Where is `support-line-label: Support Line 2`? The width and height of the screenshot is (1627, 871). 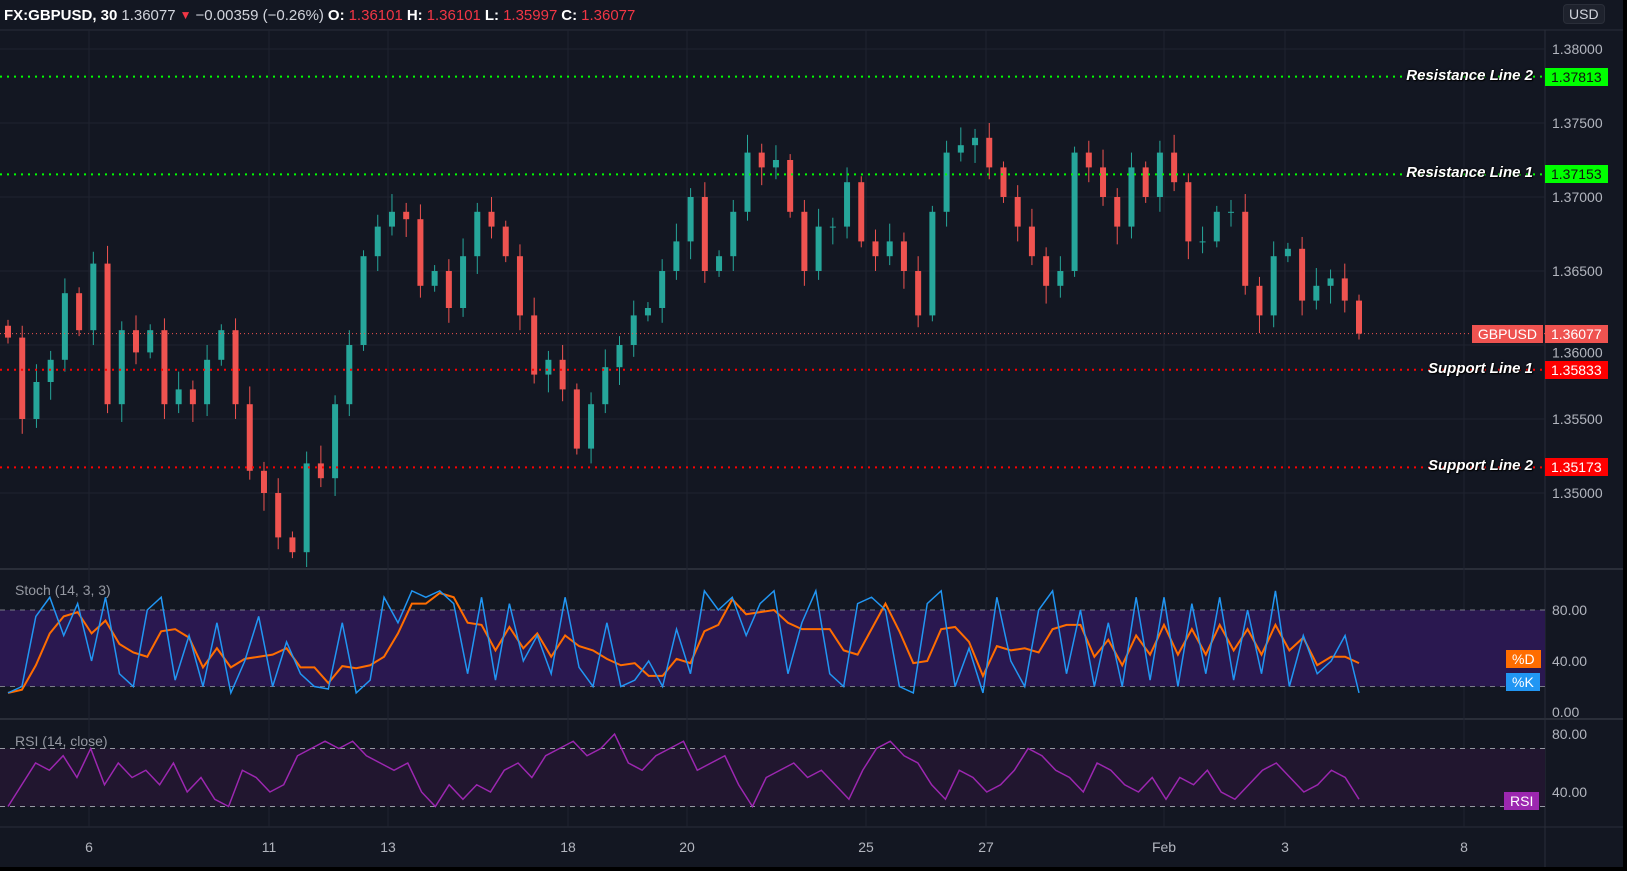
support-line-label: Support Line 2 is located at coordinates (1480, 466).